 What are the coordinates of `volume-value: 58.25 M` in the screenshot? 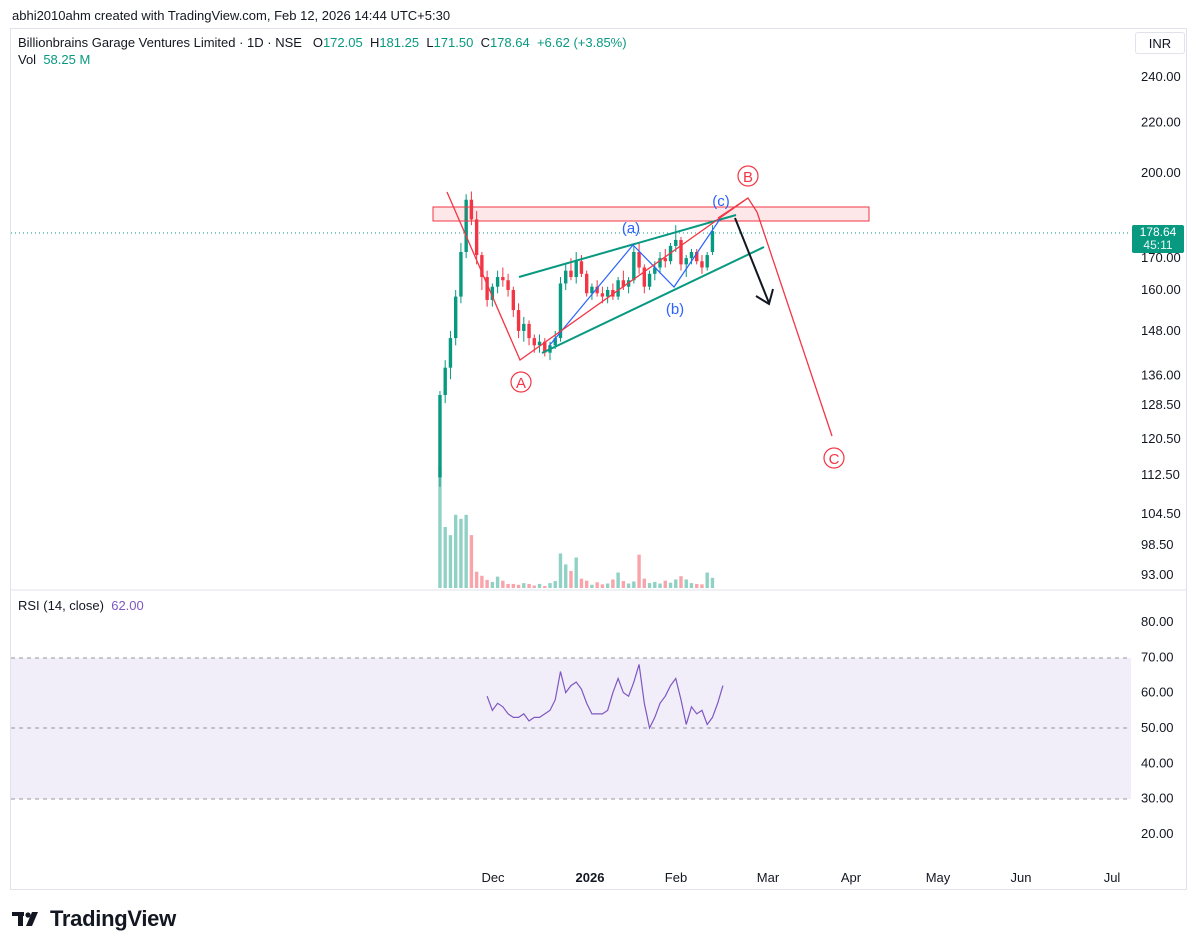 It's located at (67, 59).